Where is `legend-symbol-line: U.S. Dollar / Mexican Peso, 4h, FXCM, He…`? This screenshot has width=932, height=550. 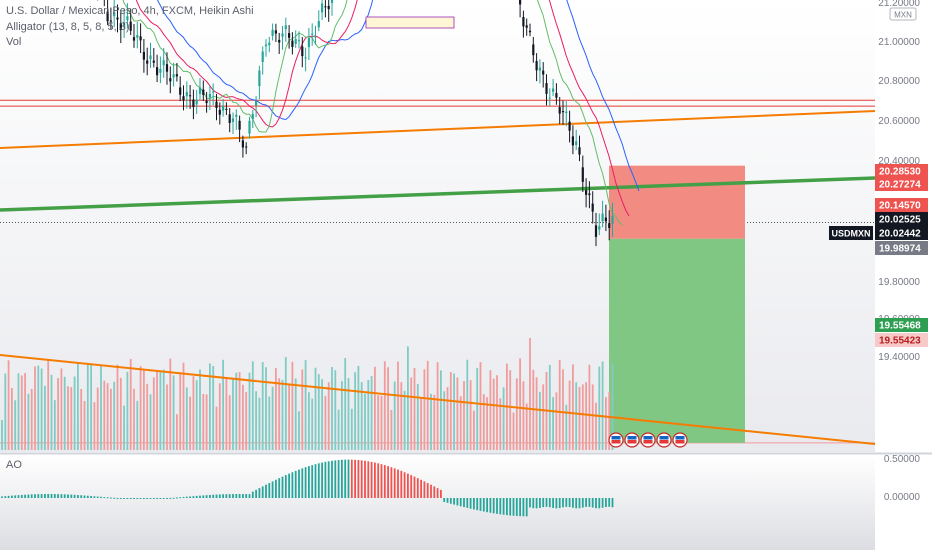 legend-symbol-line: U.S. Dollar / Mexican Peso, 4h, FXCM, He… is located at coordinates (130, 11).